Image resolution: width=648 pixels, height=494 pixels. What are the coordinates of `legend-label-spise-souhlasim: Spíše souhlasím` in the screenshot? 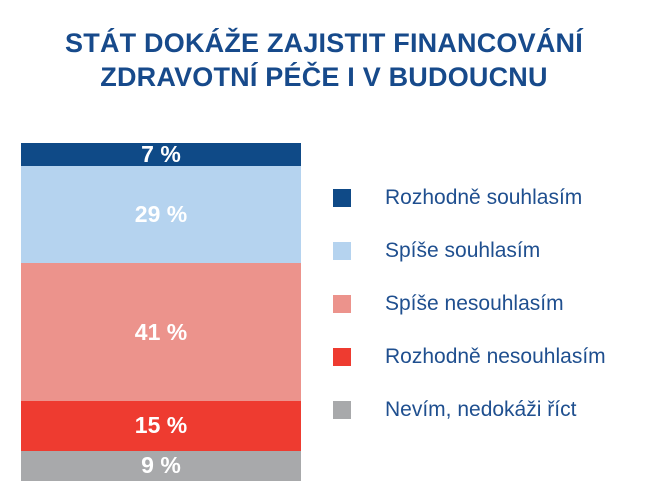 It's located at (463, 250).